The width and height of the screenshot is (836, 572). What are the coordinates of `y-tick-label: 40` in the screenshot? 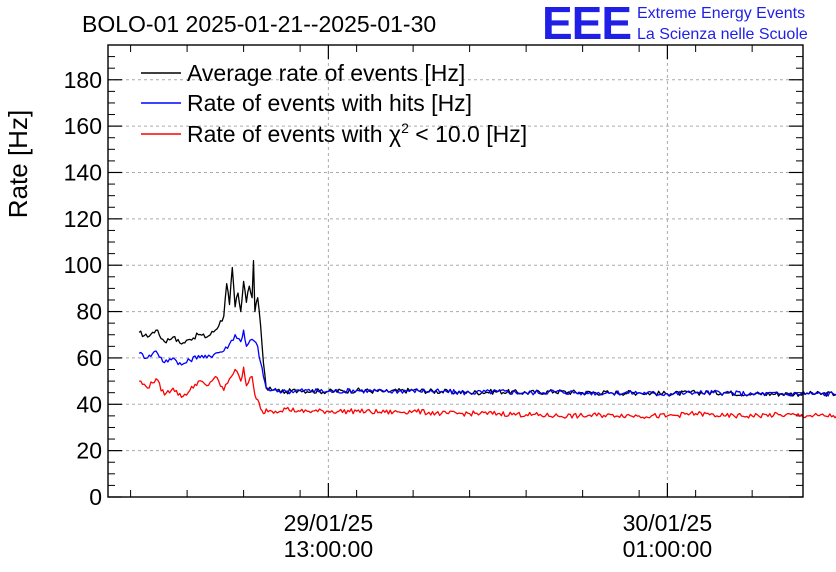 It's located at (89, 404).